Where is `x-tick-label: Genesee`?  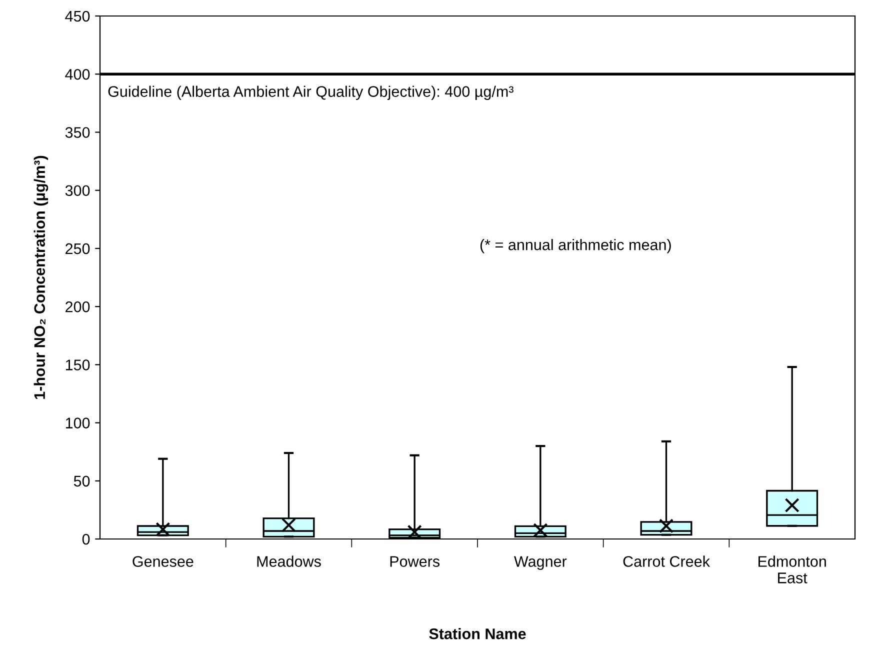 x-tick-label: Genesee is located at coordinates (163, 561).